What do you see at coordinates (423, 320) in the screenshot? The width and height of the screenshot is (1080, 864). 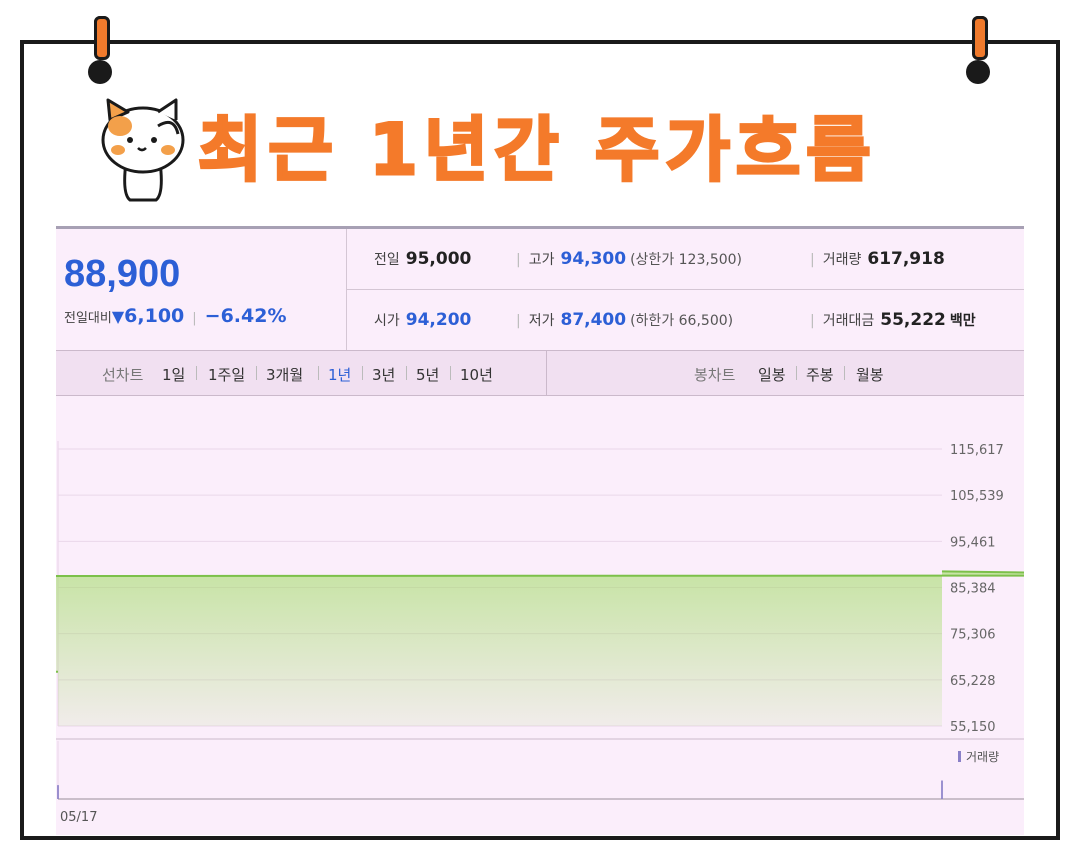 I see `open-price: 시가 94,200` at bounding box center [423, 320].